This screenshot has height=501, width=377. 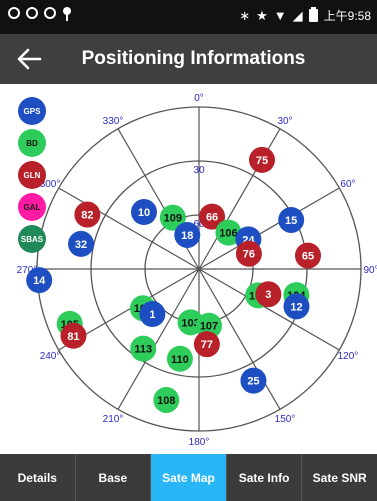 I want to click on tab-details: Details, so click(x=38, y=477).